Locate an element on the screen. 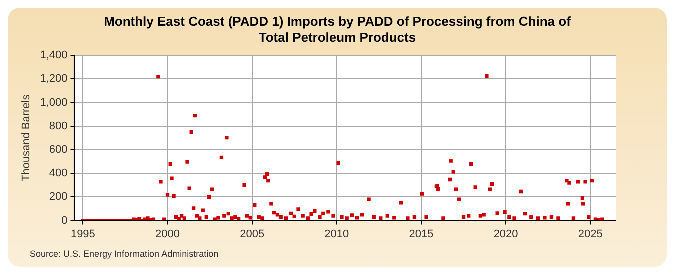  y-tick-label: 800 is located at coordinates (58, 126).